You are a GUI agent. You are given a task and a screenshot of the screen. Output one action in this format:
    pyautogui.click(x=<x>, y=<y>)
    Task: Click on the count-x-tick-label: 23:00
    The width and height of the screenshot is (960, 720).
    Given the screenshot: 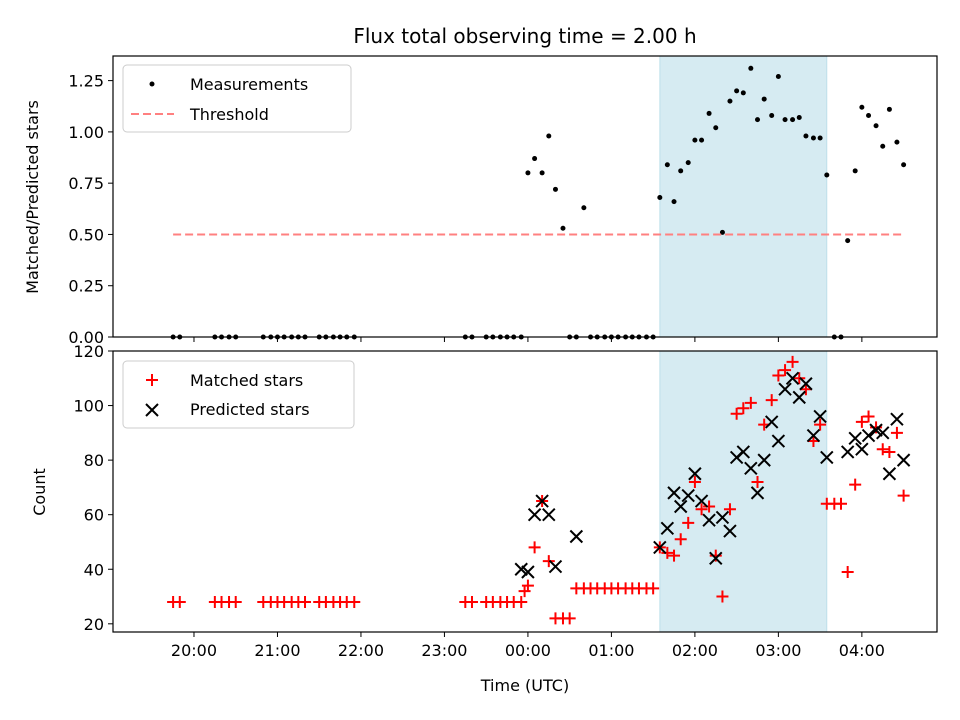 What is the action you would take?
    pyautogui.click(x=444, y=650)
    